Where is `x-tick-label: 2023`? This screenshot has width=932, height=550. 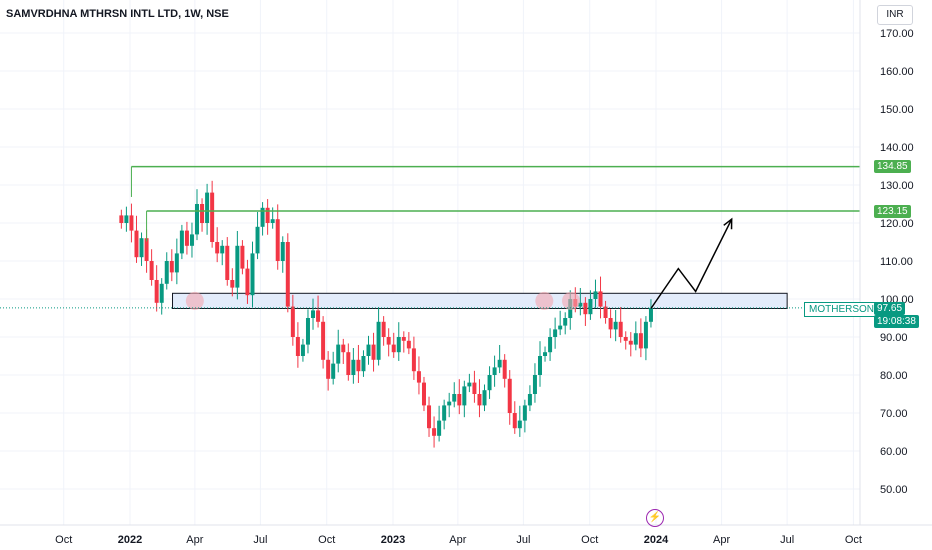 x-tick-label: 2023 is located at coordinates (393, 540).